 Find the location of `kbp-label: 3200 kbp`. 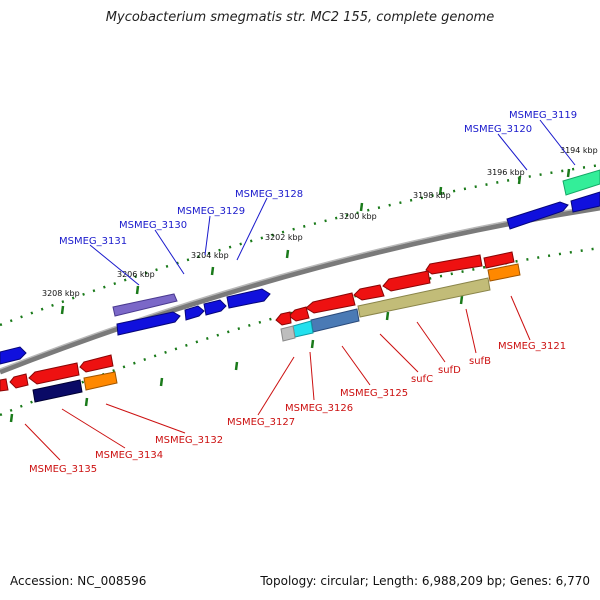

kbp-label: 3200 kbp is located at coordinates (358, 216).